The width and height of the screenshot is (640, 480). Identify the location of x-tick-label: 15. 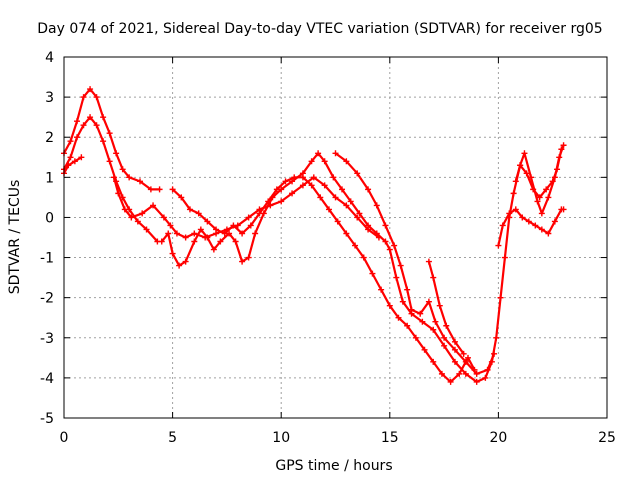
(390, 438).